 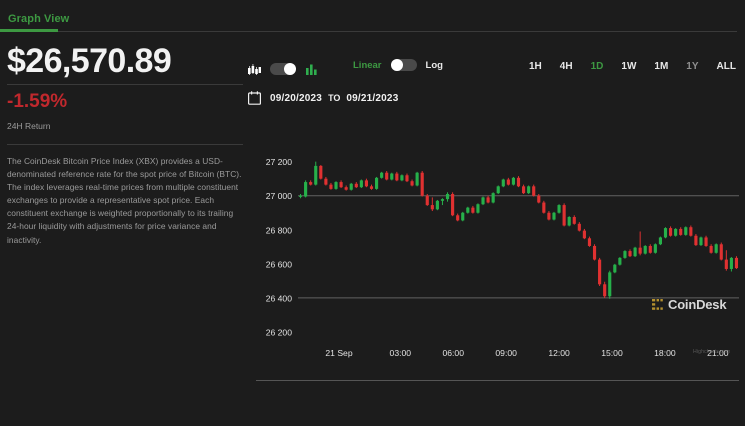 I want to click on range-selector: 1H 4H 1D 1W 1M 1Y ALL, so click(x=632, y=66).